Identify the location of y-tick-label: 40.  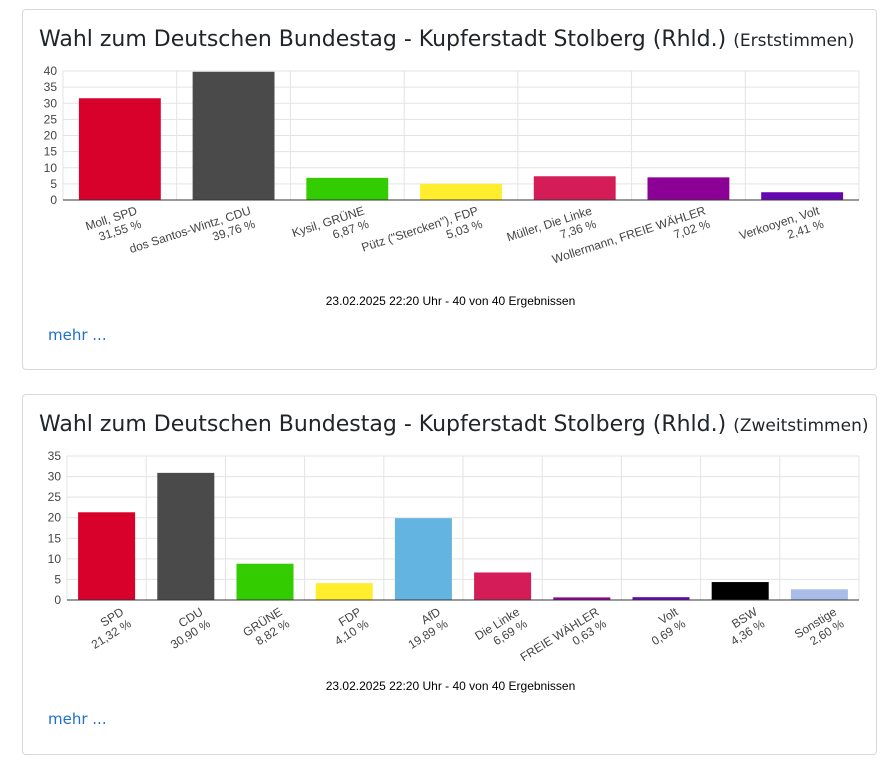
(51, 71).